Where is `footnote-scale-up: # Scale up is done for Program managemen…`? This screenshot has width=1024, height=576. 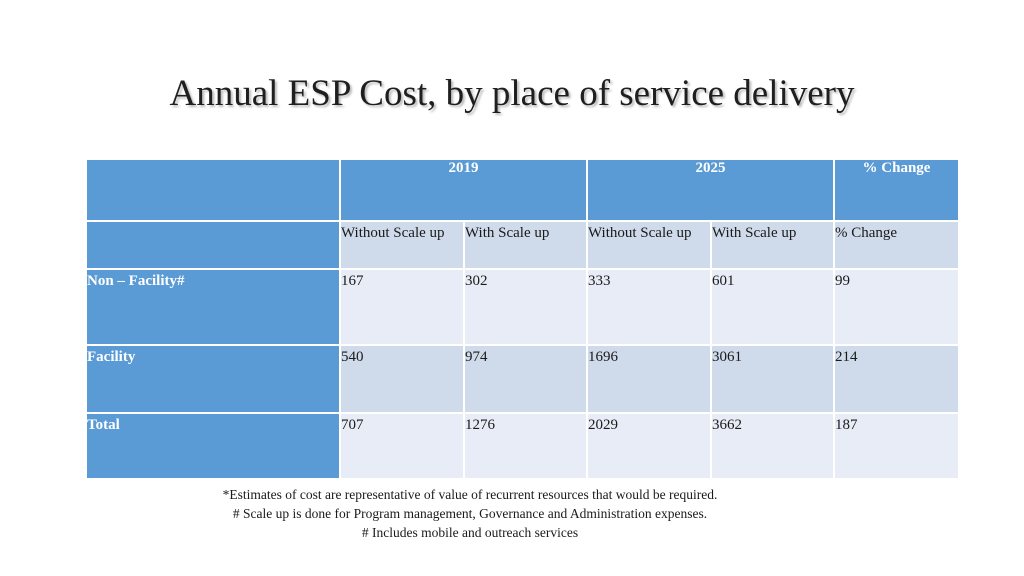
footnote-scale-up: # Scale up is done for Program managemen… is located at coordinates (470, 513).